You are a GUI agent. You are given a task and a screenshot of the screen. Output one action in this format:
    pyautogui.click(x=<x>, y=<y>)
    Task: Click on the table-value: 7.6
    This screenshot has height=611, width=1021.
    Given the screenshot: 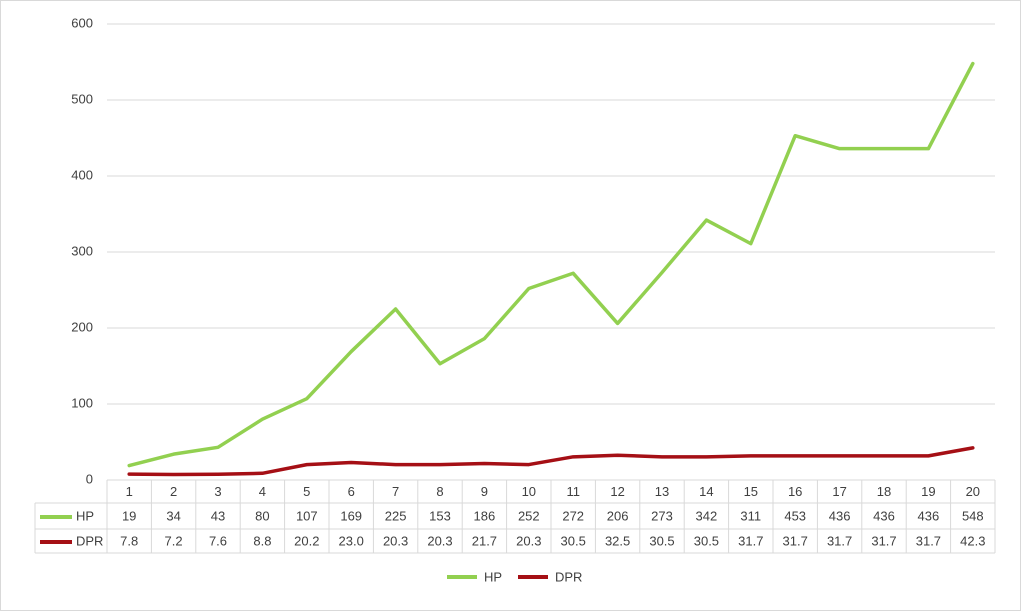 What is the action you would take?
    pyautogui.click(x=218, y=540)
    